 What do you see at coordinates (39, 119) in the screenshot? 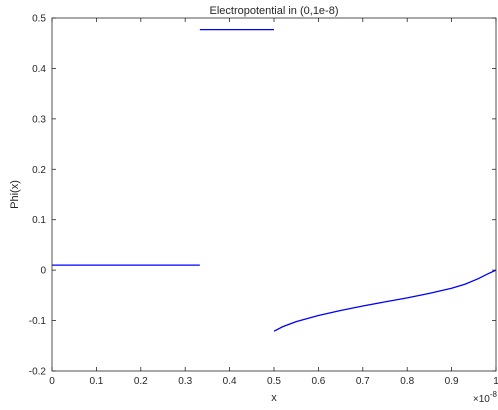
I see `y-tick-label: 0.3` at bounding box center [39, 119].